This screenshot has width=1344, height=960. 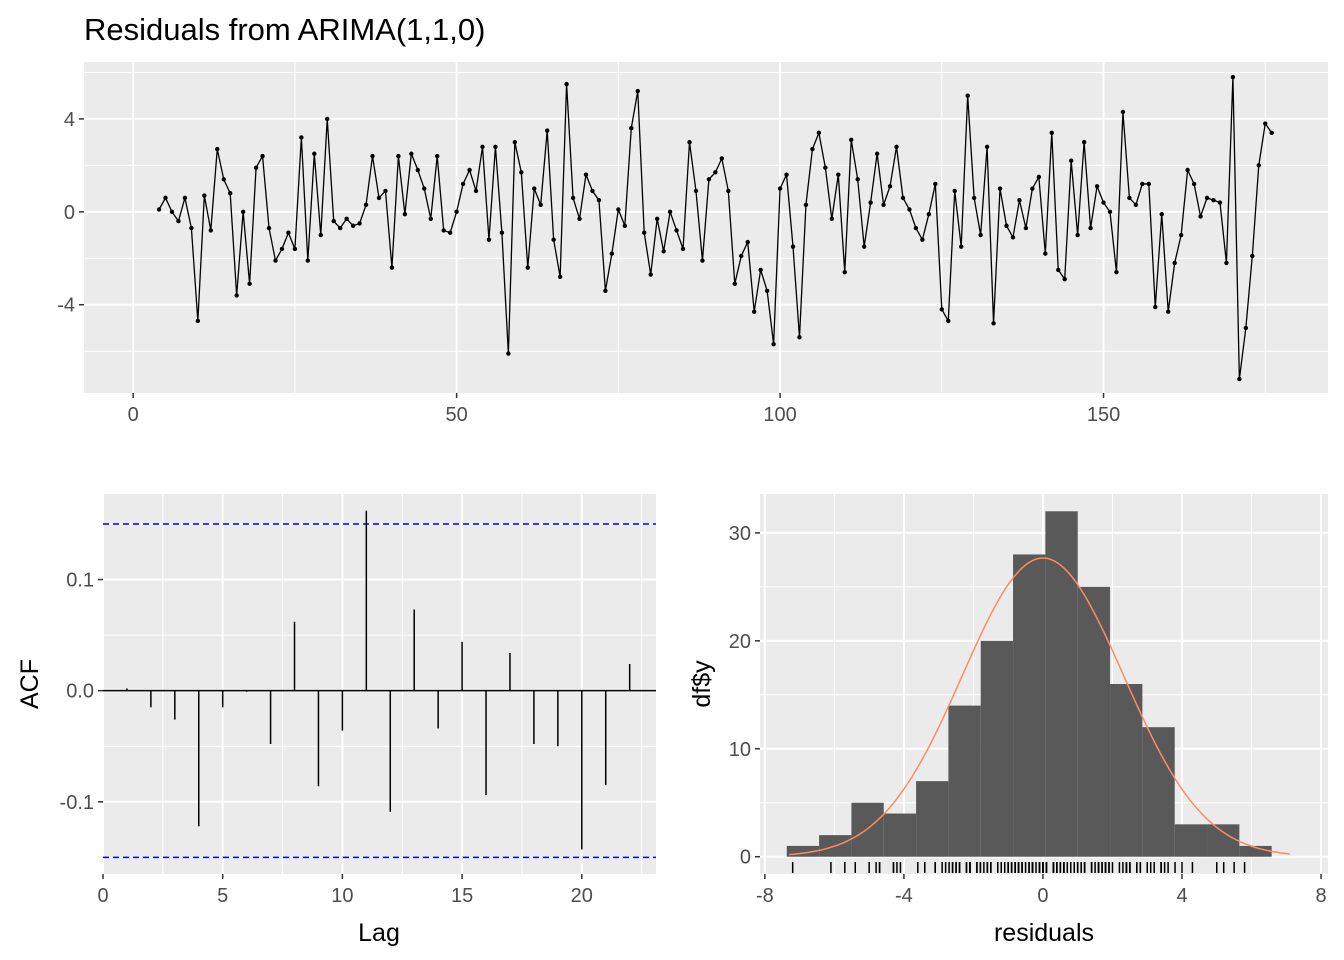 What do you see at coordinates (702, 684) in the screenshot?
I see `hist-y-axis-label: df$y` at bounding box center [702, 684].